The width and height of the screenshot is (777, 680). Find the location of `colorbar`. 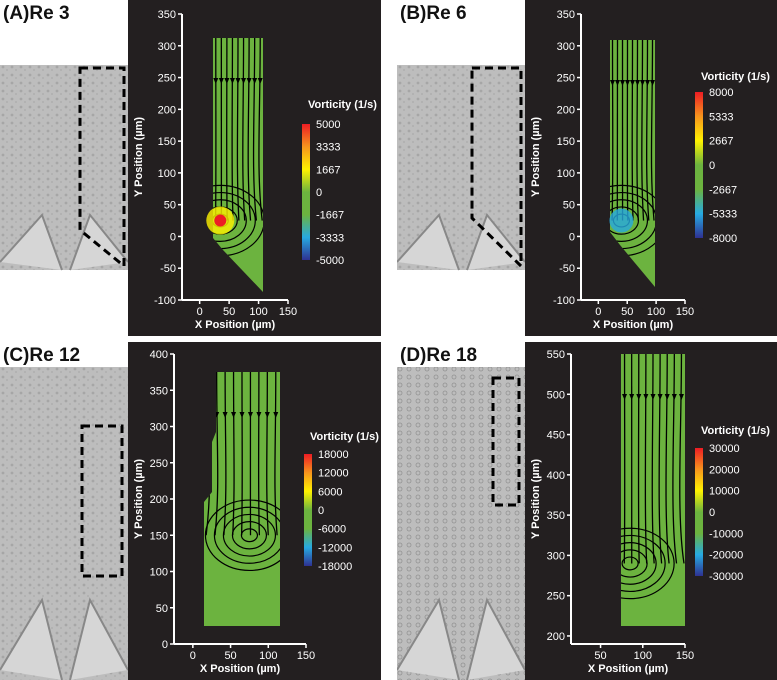

colorbar is located at coordinates (699, 165).